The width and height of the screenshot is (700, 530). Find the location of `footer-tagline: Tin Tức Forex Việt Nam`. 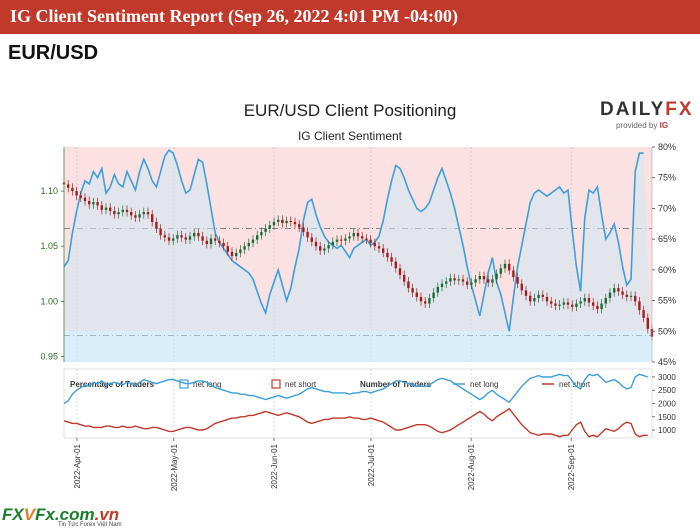

footer-tagline: Tin Tức Forex Việt Nam is located at coordinates (90, 525).